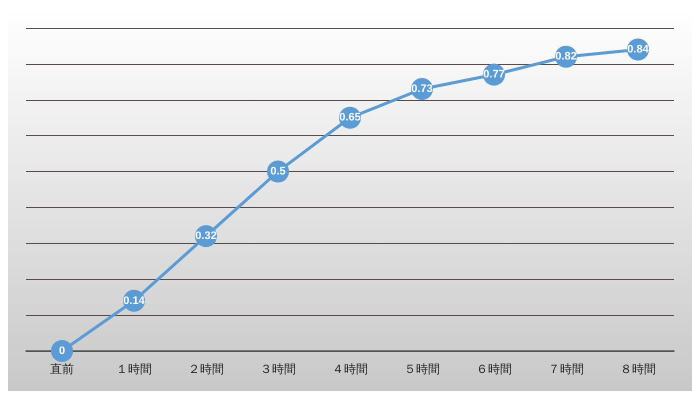  Describe the element at coordinates (278, 369) in the screenshot. I see `x-tick-label: ３時間` at that location.